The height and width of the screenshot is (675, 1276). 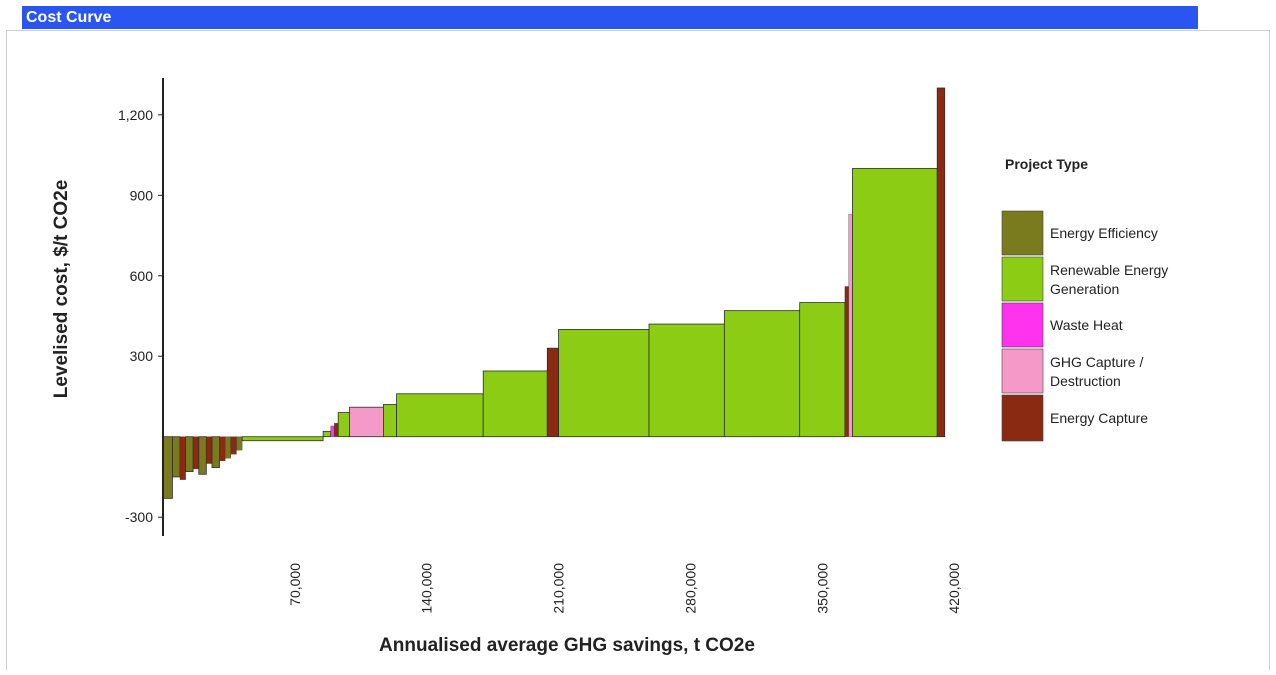 What do you see at coordinates (69, 17) in the screenshot?
I see `chart-title: Cost Curve` at bounding box center [69, 17].